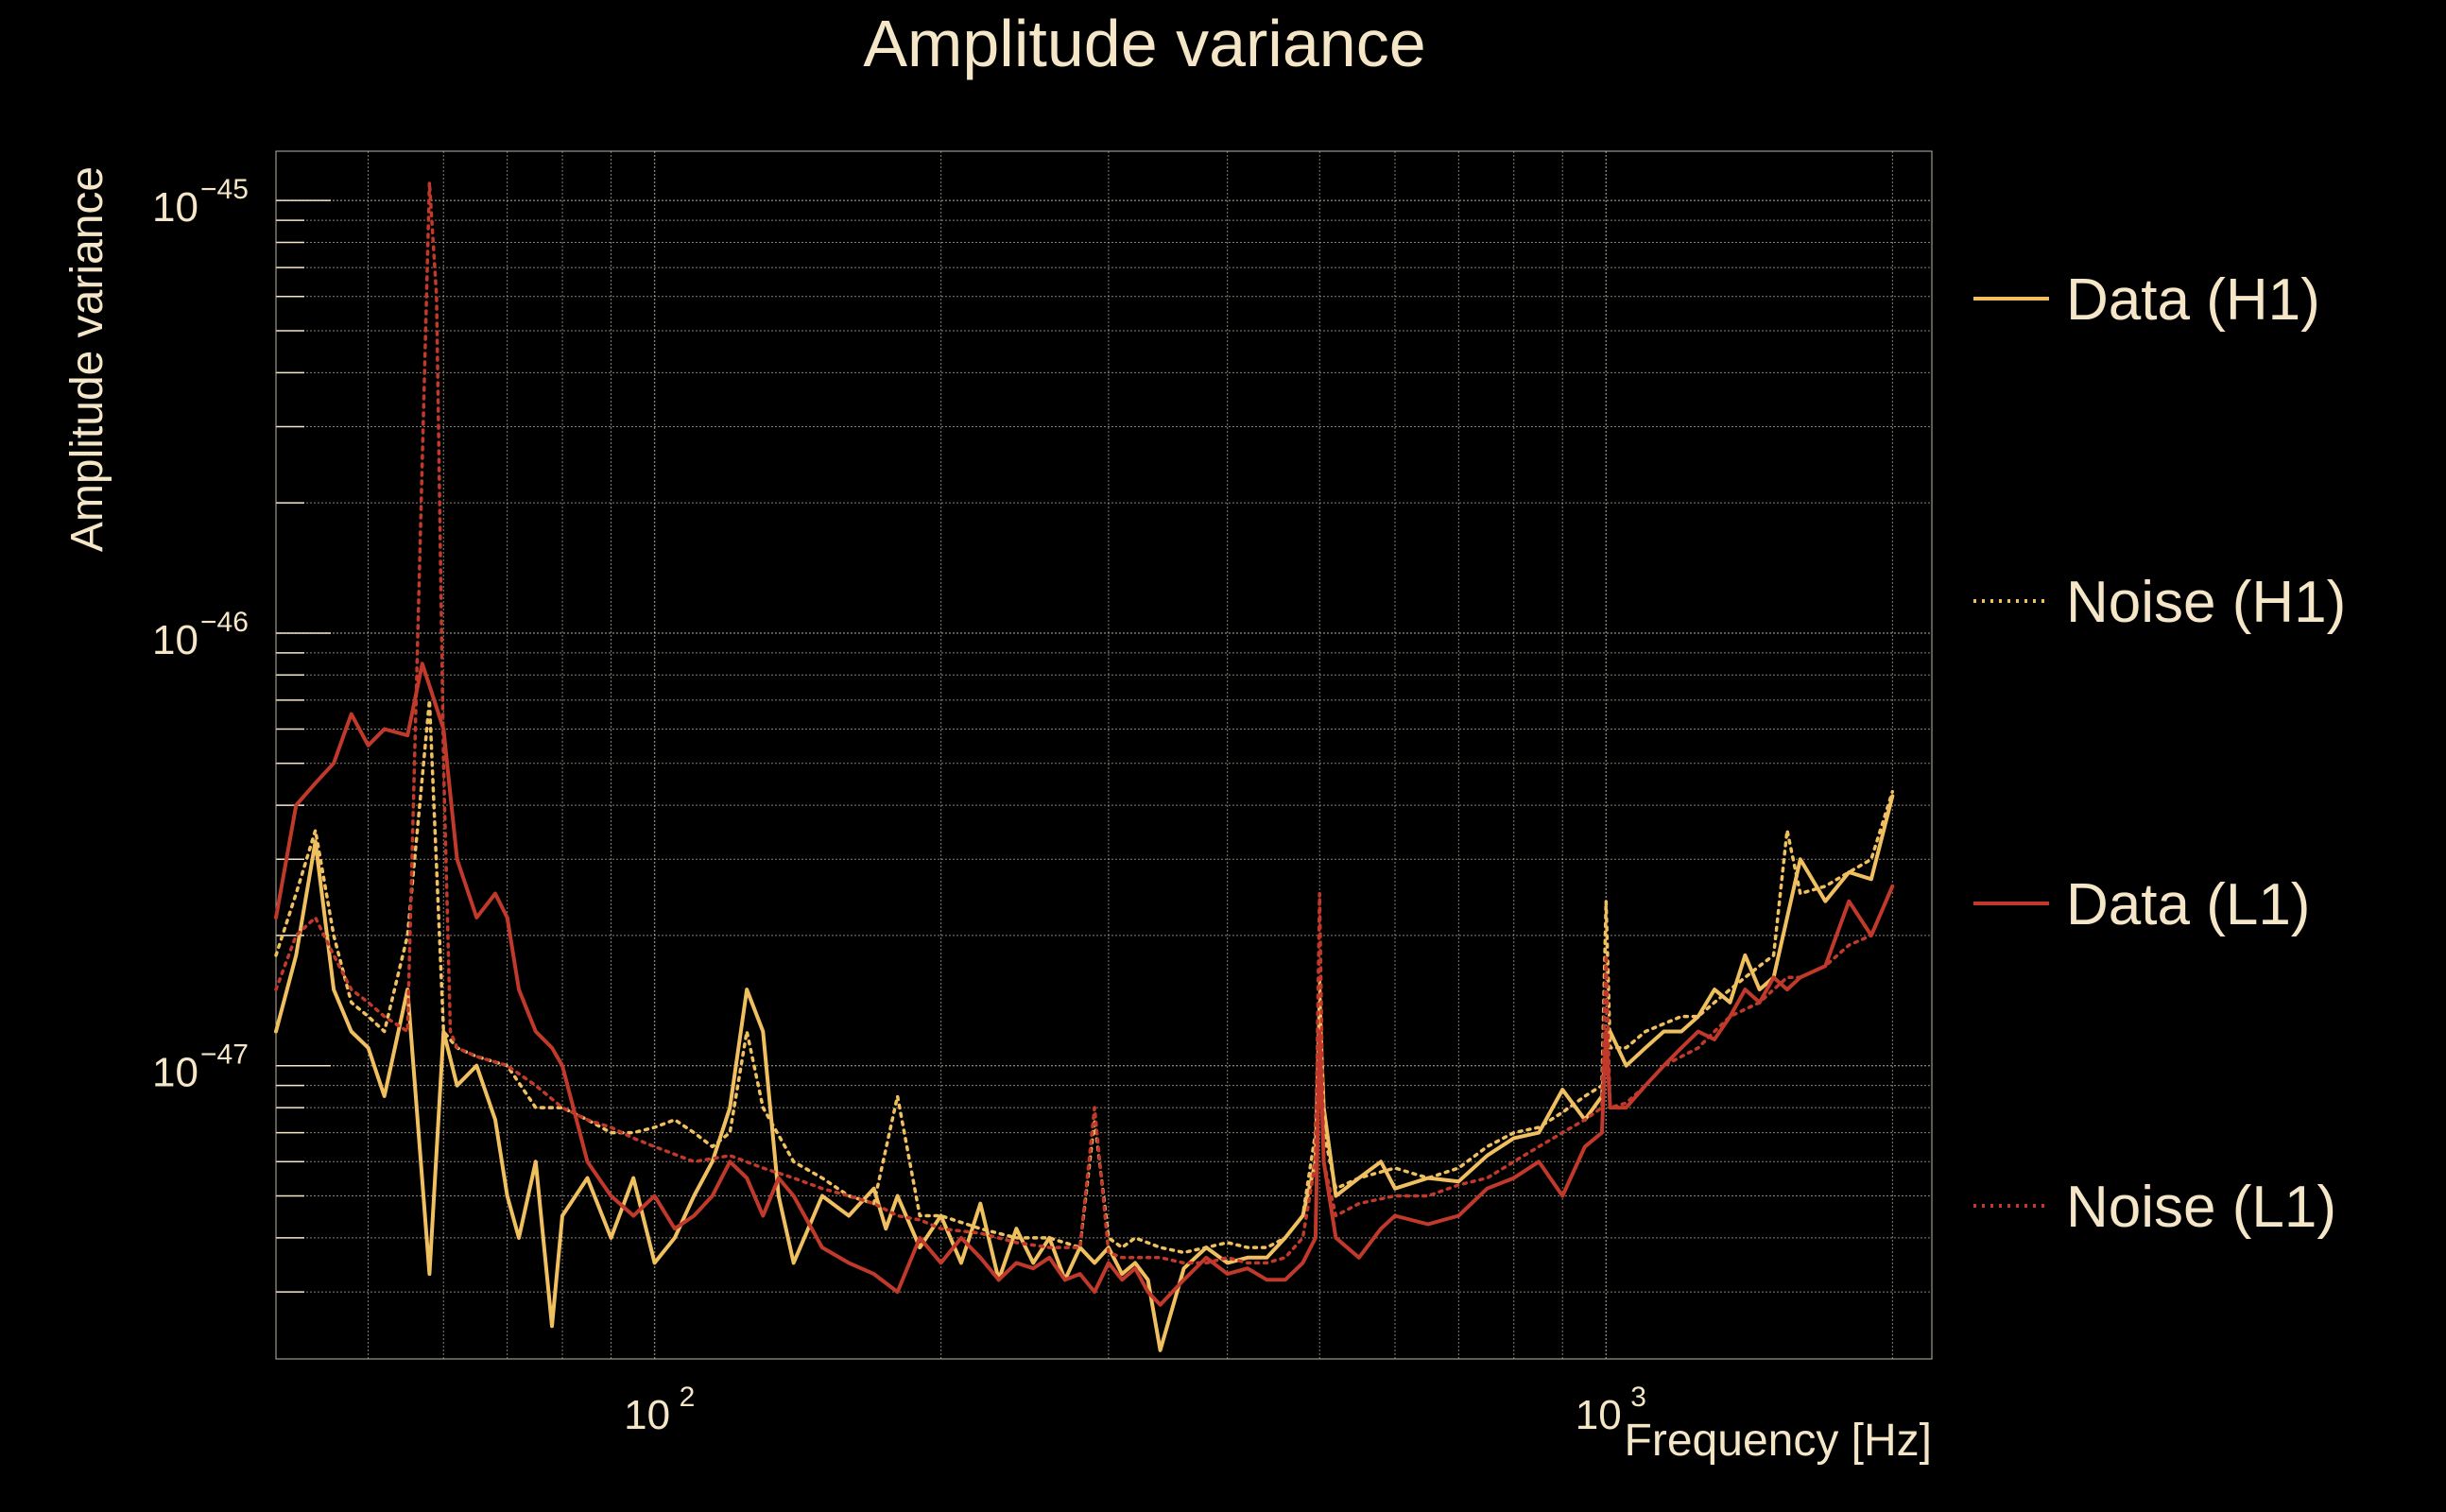  Describe the element at coordinates (1144, 43) in the screenshot. I see `chart-title: Amplitude variance` at that location.